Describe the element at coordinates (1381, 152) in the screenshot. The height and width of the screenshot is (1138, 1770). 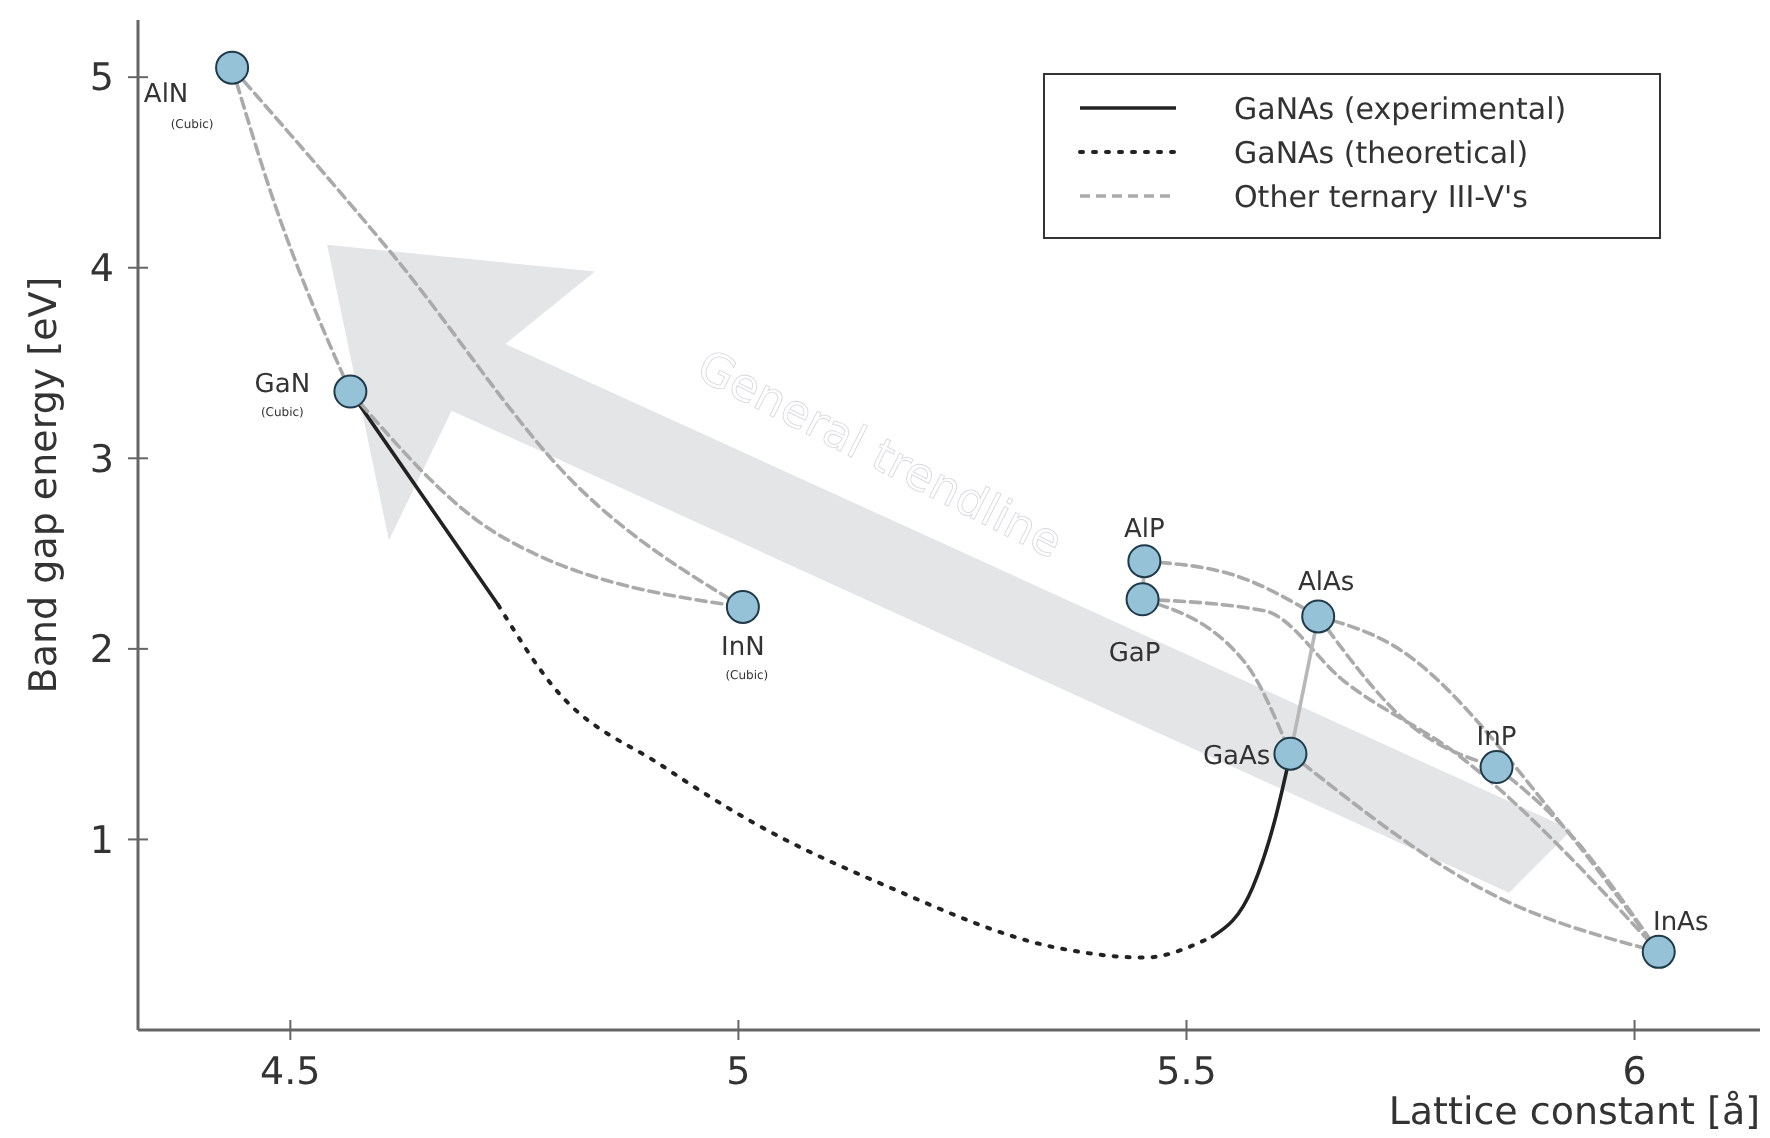
I see `legend-label: GaNAs (theoretical)` at that location.